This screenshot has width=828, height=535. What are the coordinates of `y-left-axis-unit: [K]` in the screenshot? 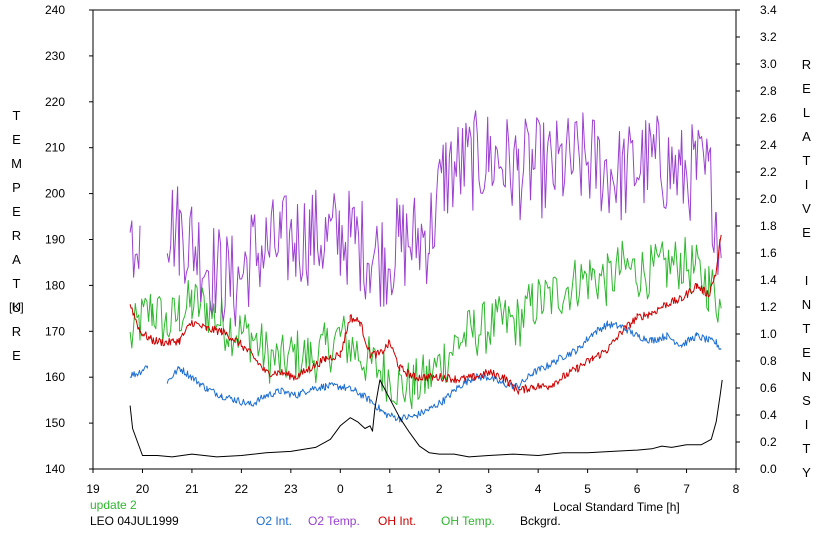 It's located at (16, 307).